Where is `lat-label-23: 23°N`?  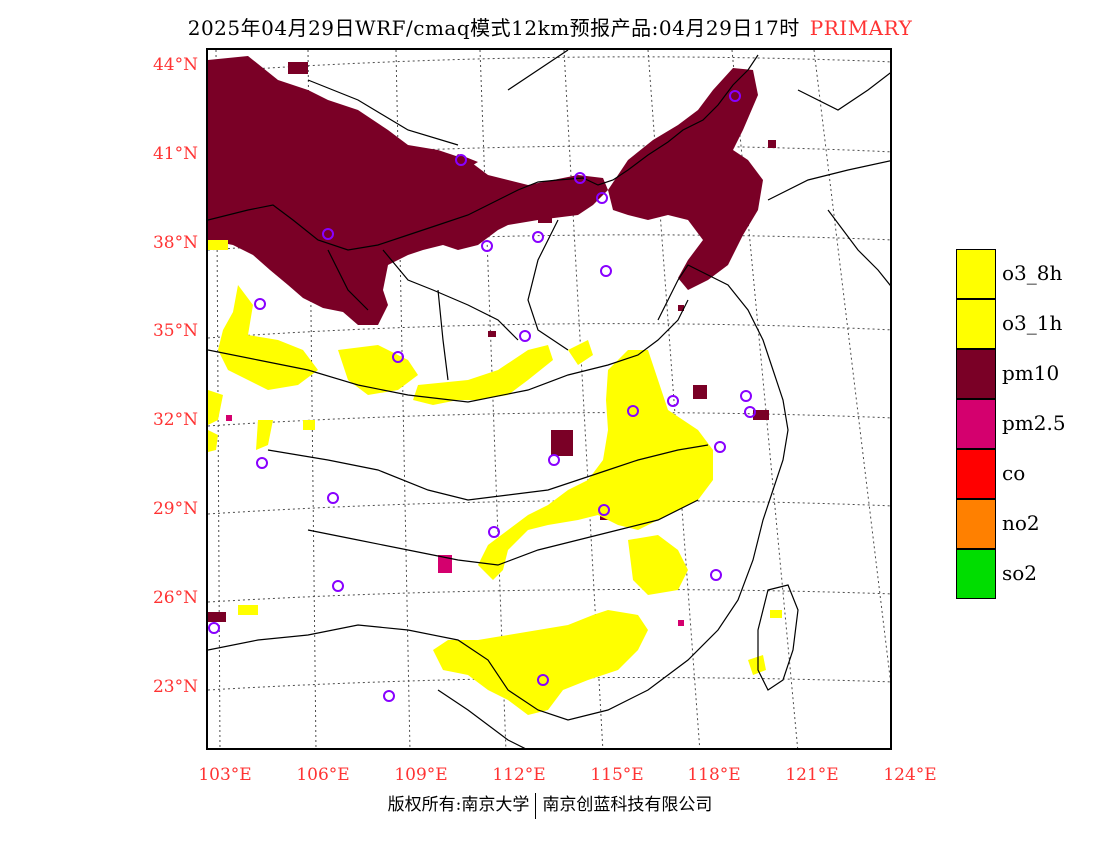 lat-label-23: 23°N is located at coordinates (175, 687).